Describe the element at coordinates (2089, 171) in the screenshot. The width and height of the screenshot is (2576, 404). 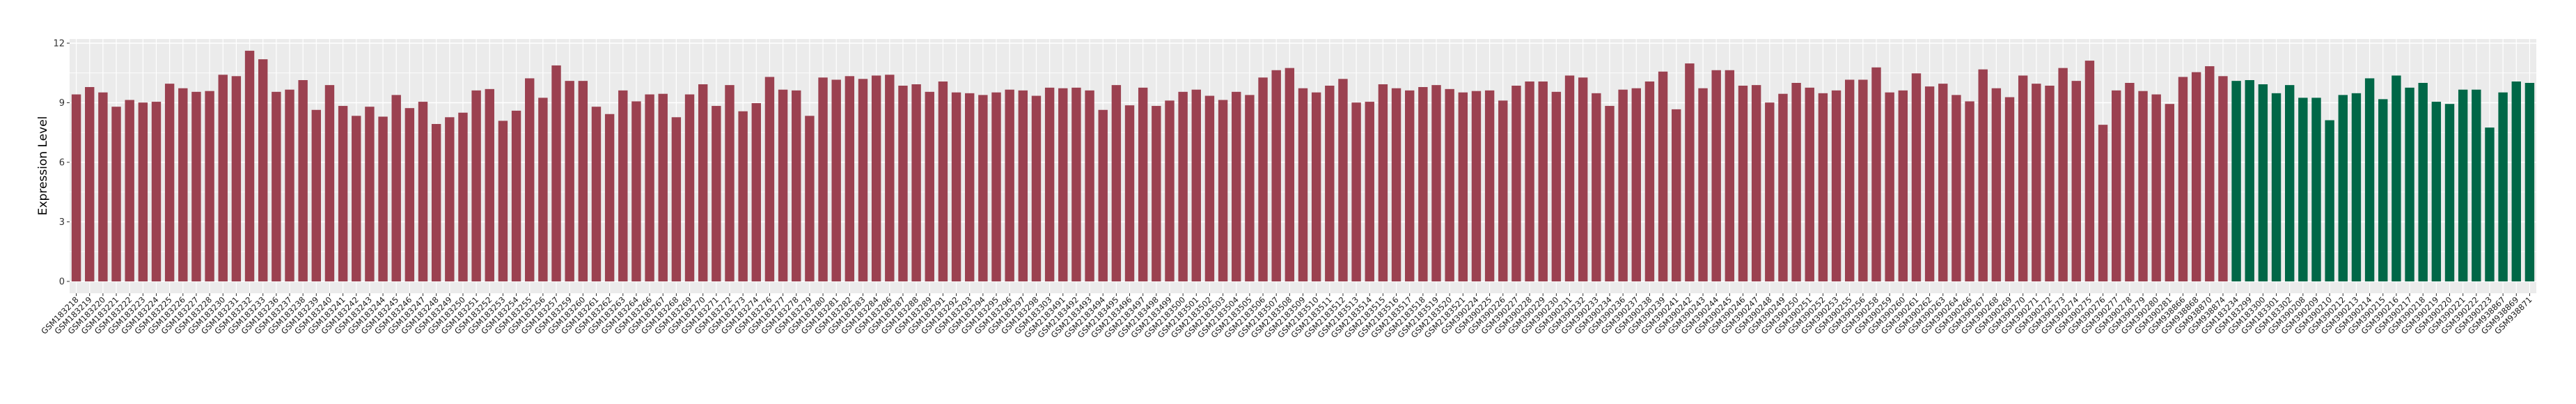
I see `bar-GSM390275` at that location.